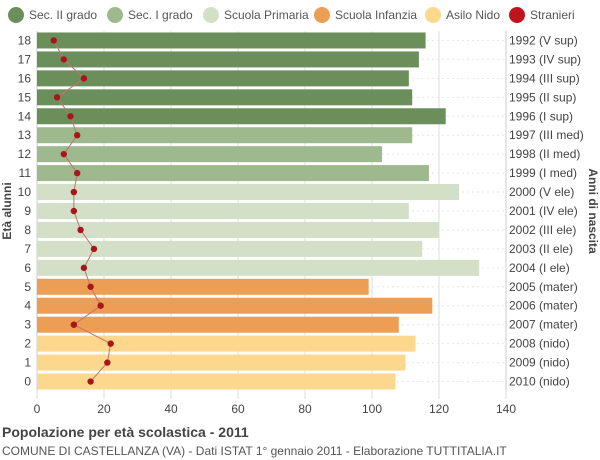 This screenshot has height=460, width=600. What do you see at coordinates (372, 409) in the screenshot?
I see `x-tick-label: 100` at bounding box center [372, 409].